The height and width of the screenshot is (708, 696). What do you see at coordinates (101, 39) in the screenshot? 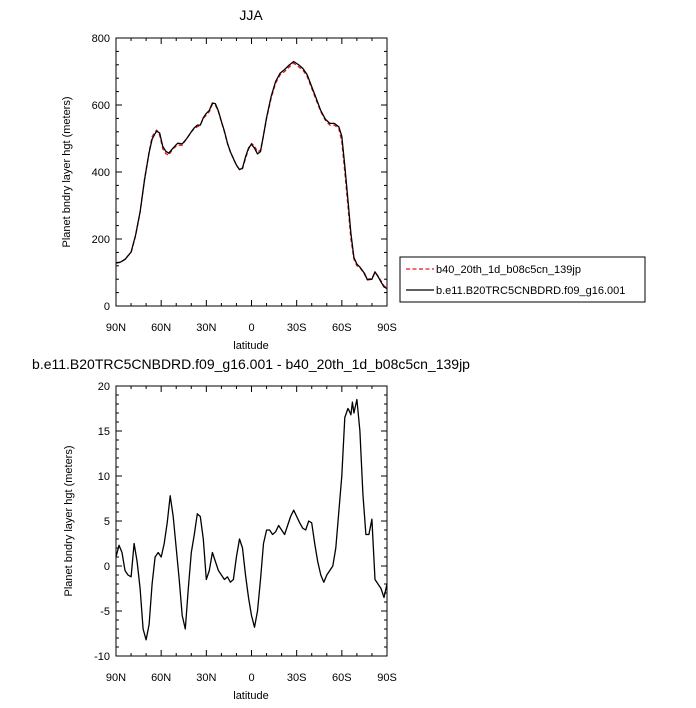
I see `top-y-tick-label: 800` at bounding box center [101, 39].